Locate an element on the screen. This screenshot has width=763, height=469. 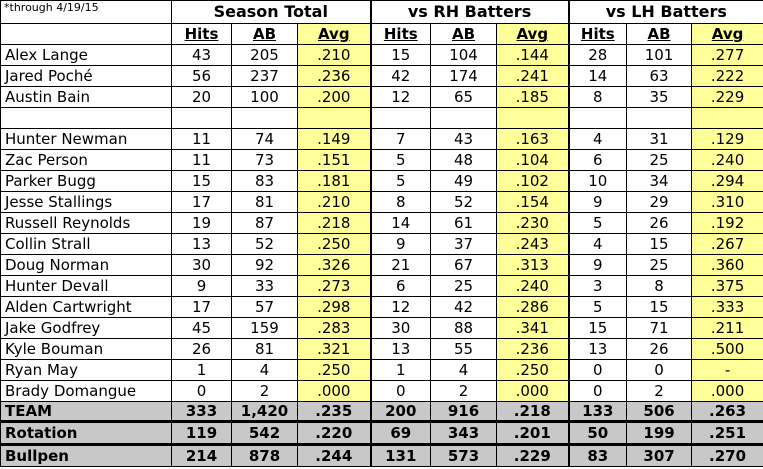
cell-l-ab: 101 is located at coordinates (659, 55).